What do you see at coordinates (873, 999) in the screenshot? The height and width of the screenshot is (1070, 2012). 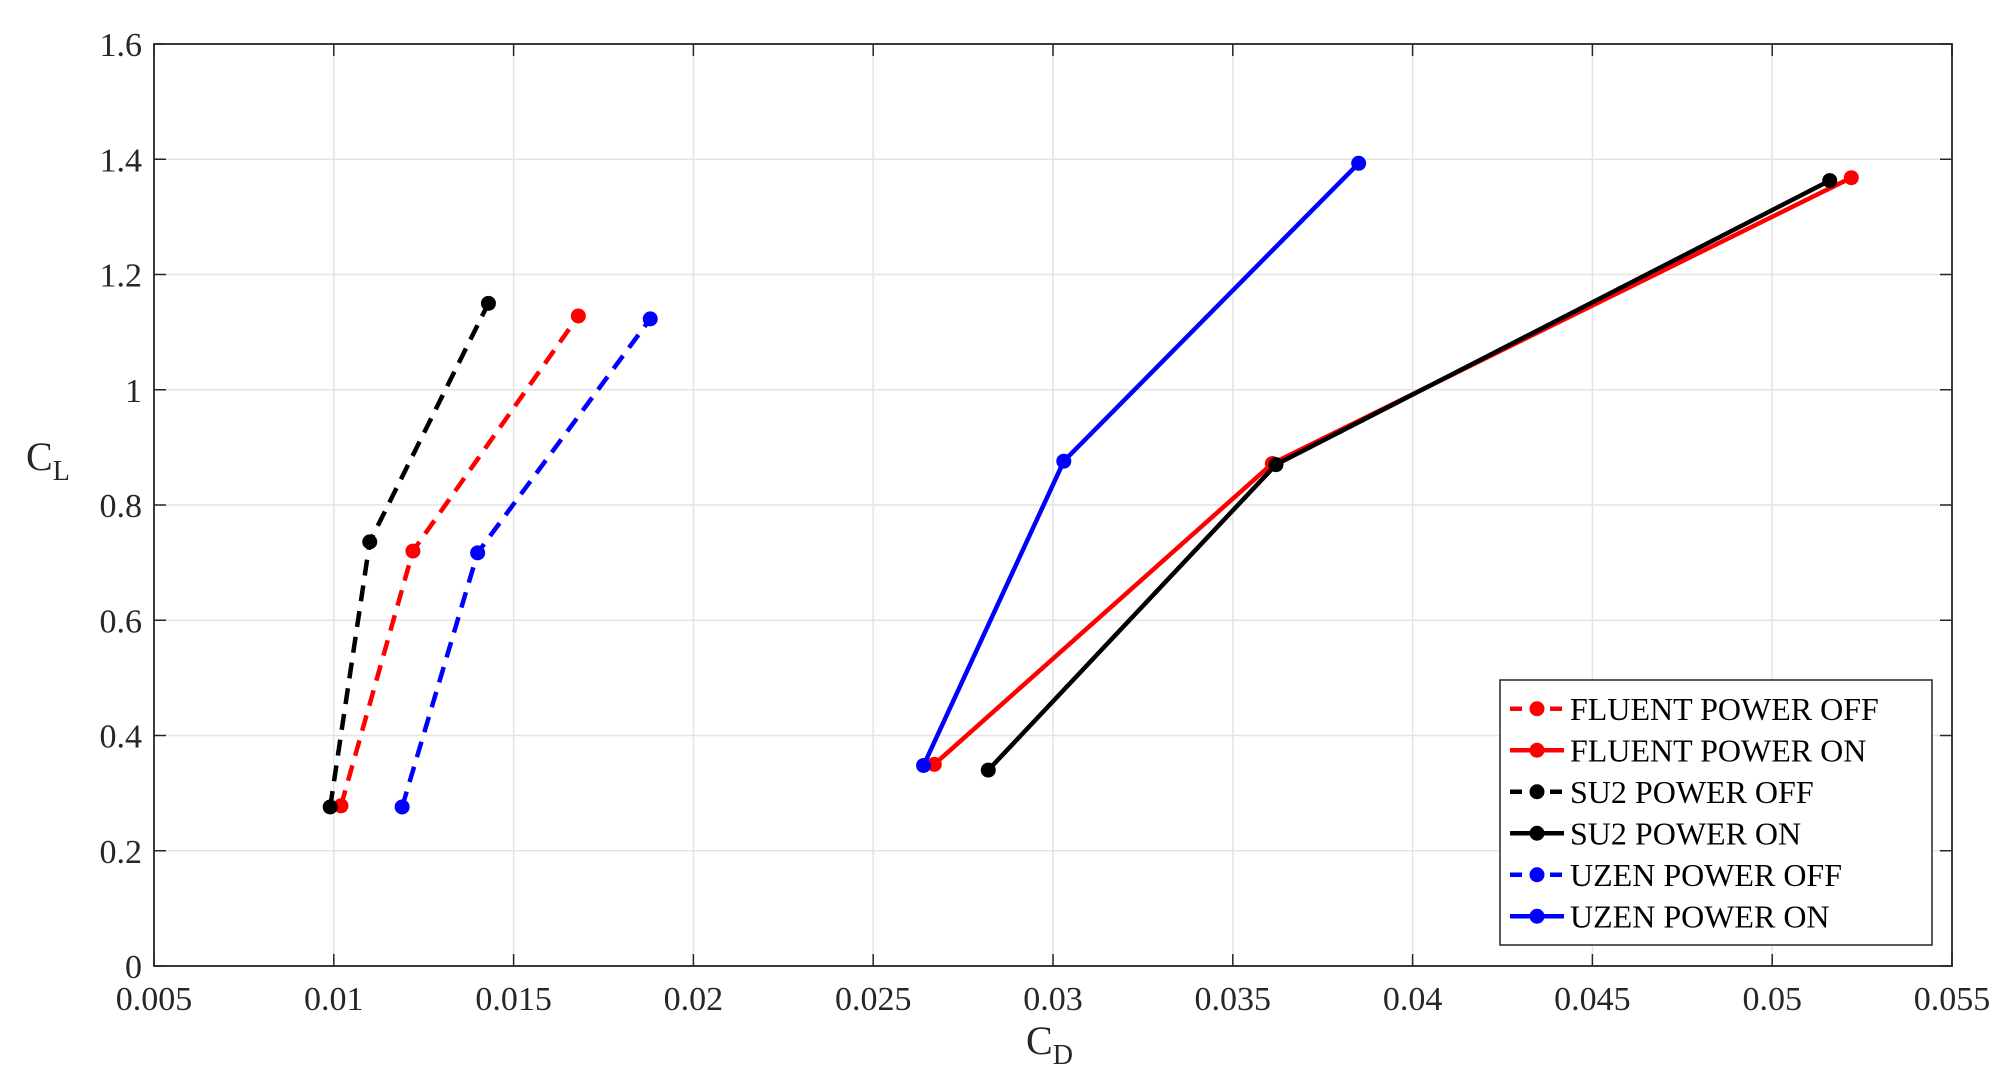 I see `x-tick-label: 0.025` at bounding box center [873, 999].